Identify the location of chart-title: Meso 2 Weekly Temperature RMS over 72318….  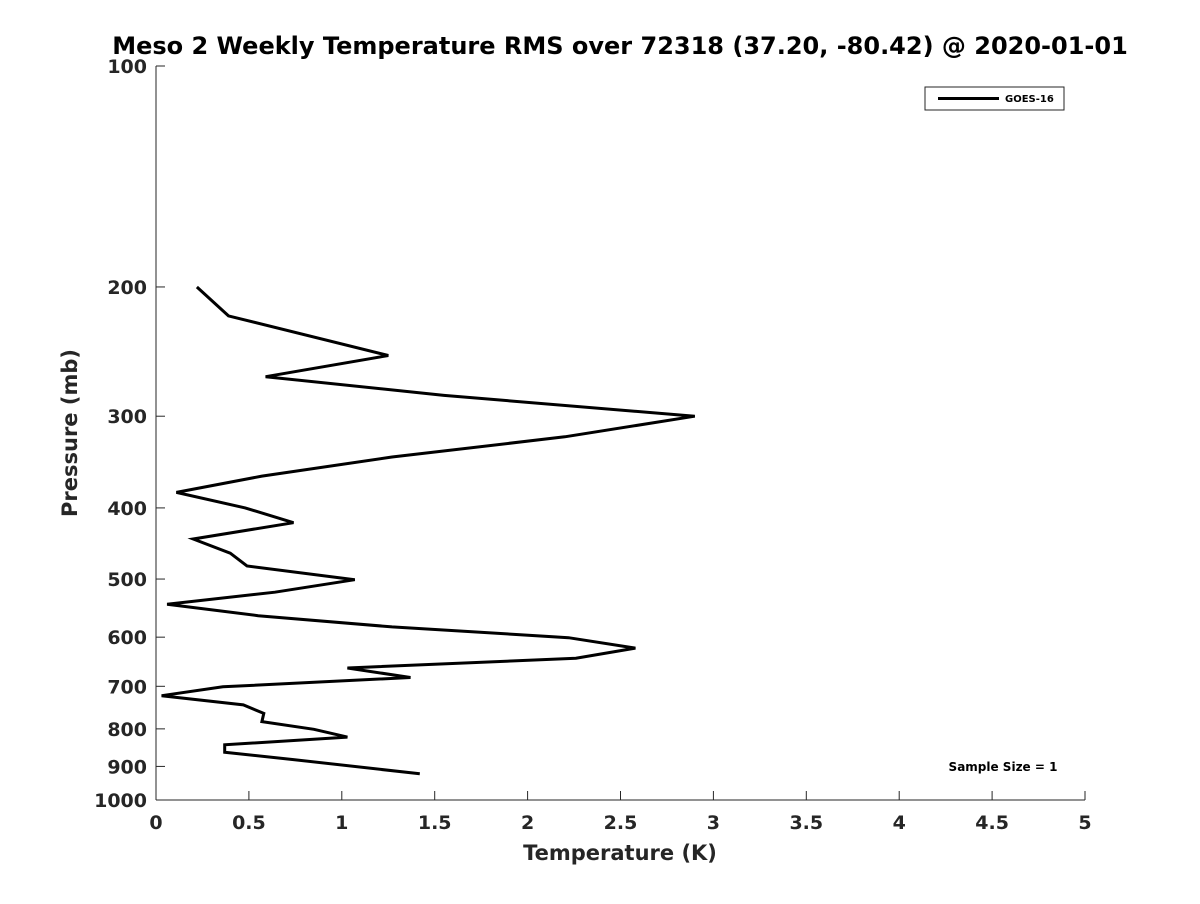
(620, 46).